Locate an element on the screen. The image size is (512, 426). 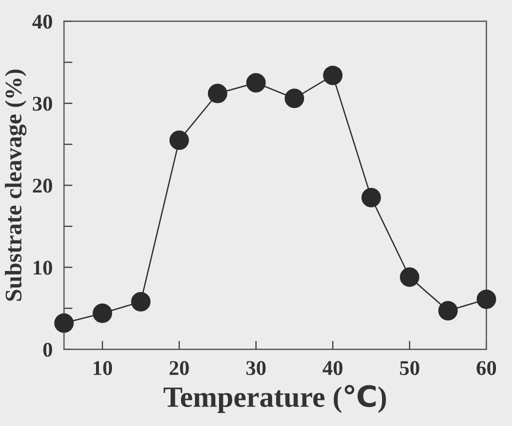
x-tick-label: 10 is located at coordinates (103, 368).